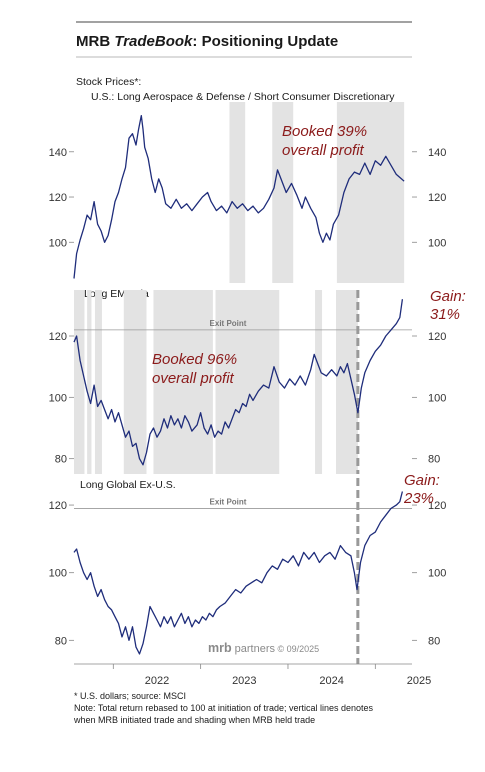 This screenshot has height=772, width=485. I want to click on exit-point-label-2: Exit Point, so click(228, 323).